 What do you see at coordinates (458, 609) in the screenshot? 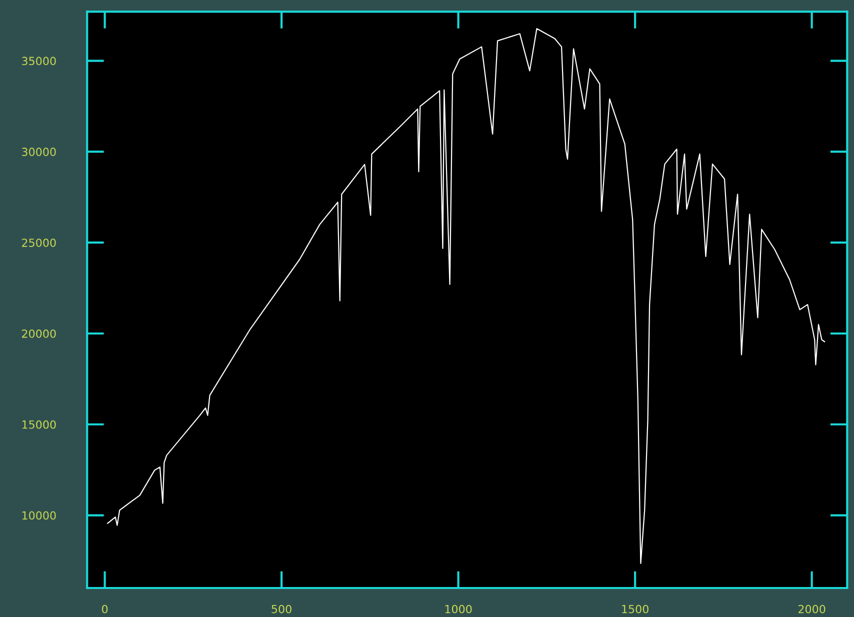
I see `x-tick-label: 1000` at bounding box center [458, 609].